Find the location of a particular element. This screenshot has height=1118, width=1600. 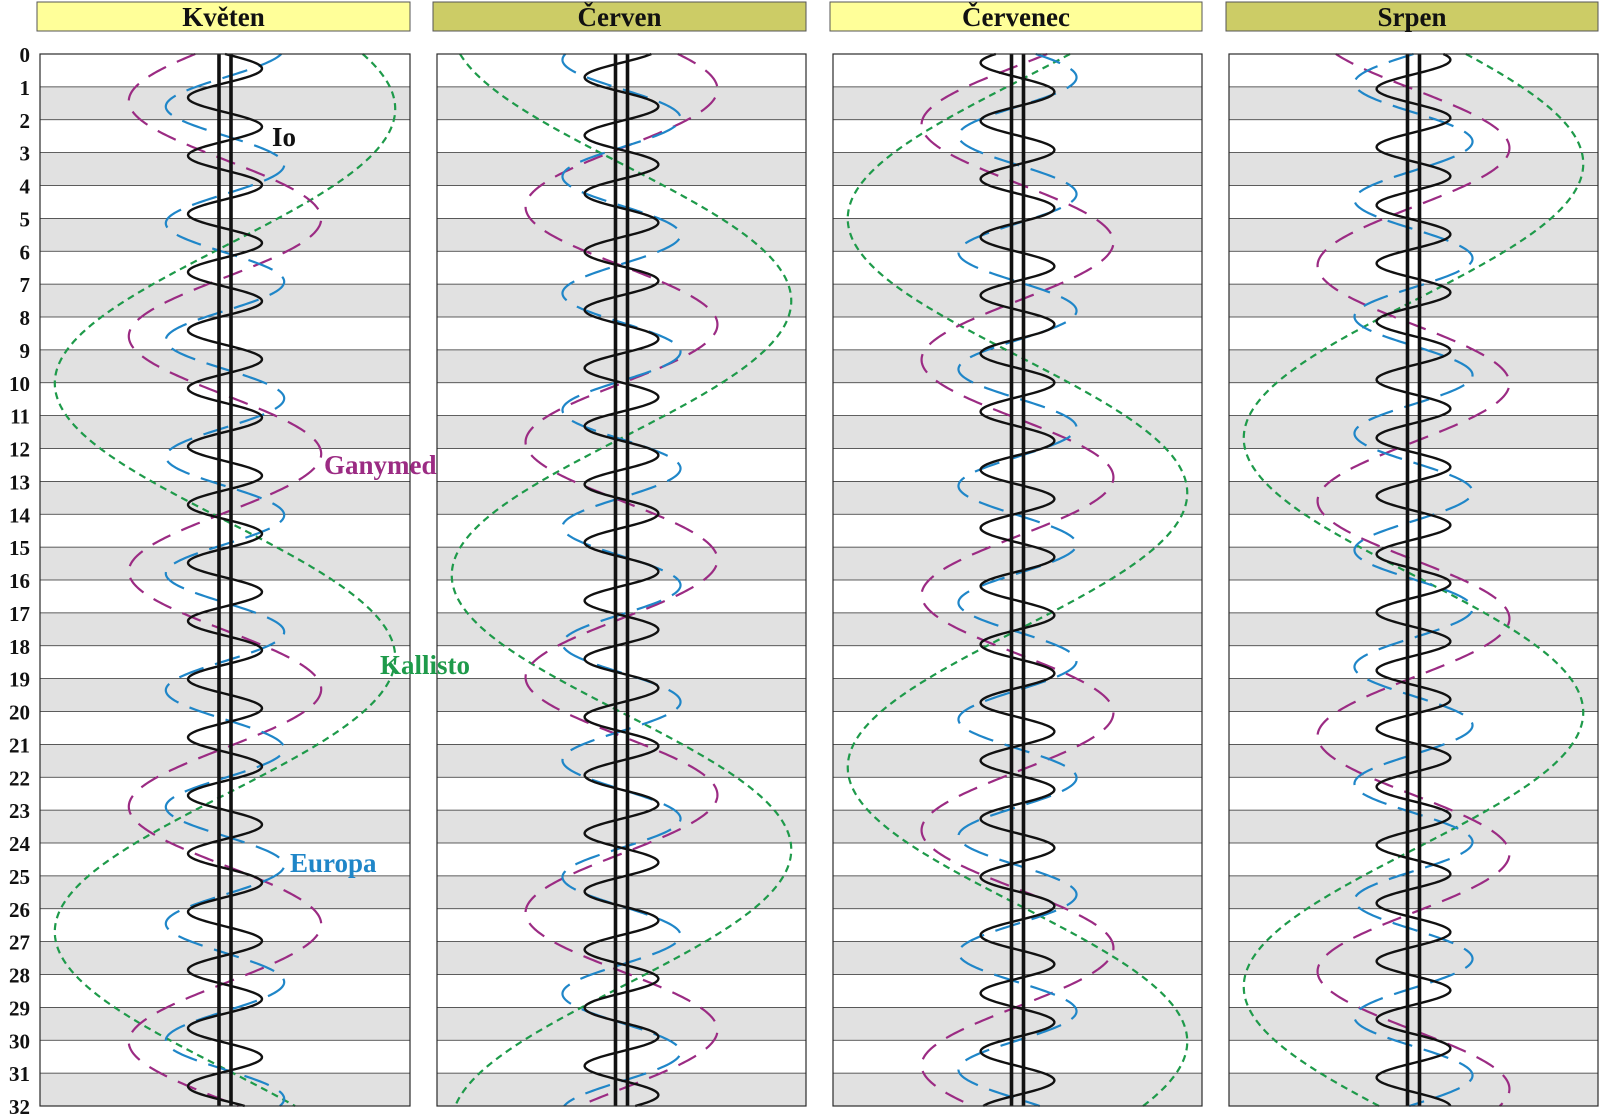

day-tick-label: 5 is located at coordinates (25, 219).